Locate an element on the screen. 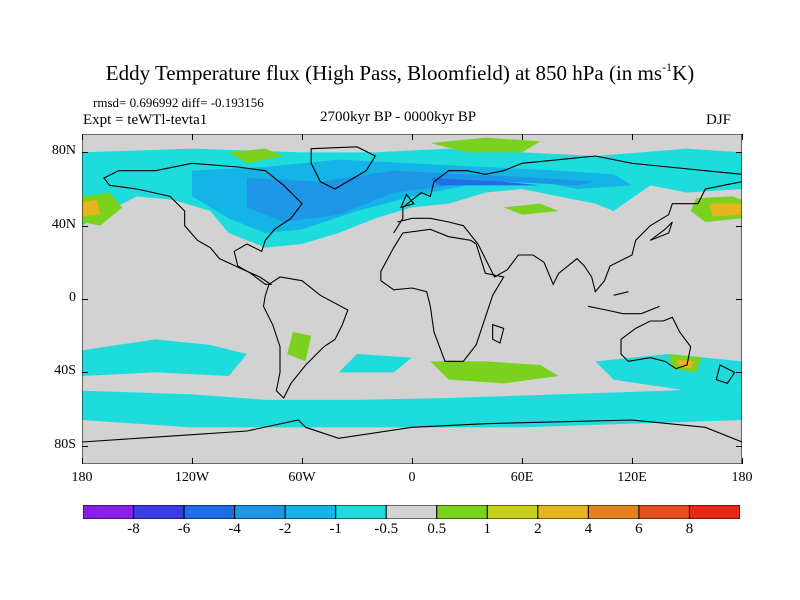 Image resolution: width=800 pixels, height=600 pixels. colorbar-label: 8 is located at coordinates (689, 529).